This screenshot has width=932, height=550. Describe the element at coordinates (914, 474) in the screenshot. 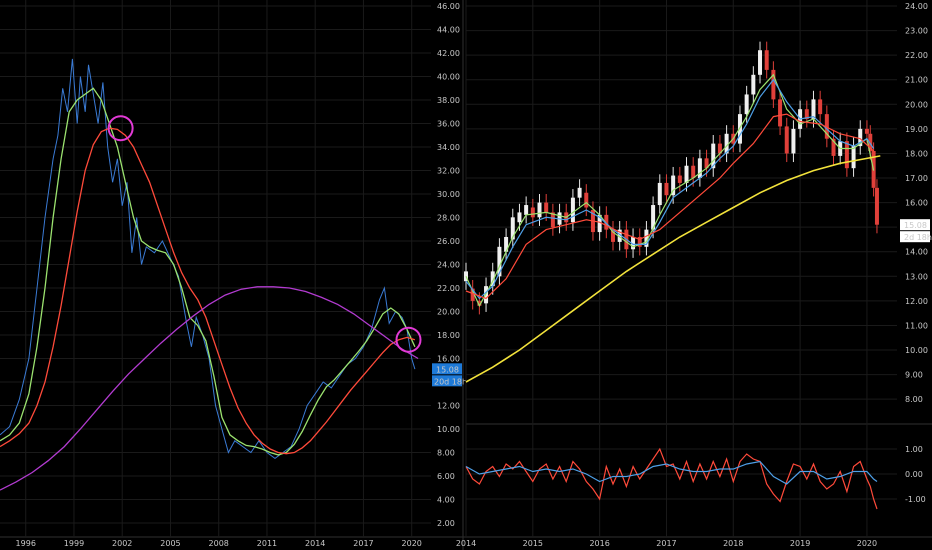

I see `osc-y-tick-label: 0.00` at that location.